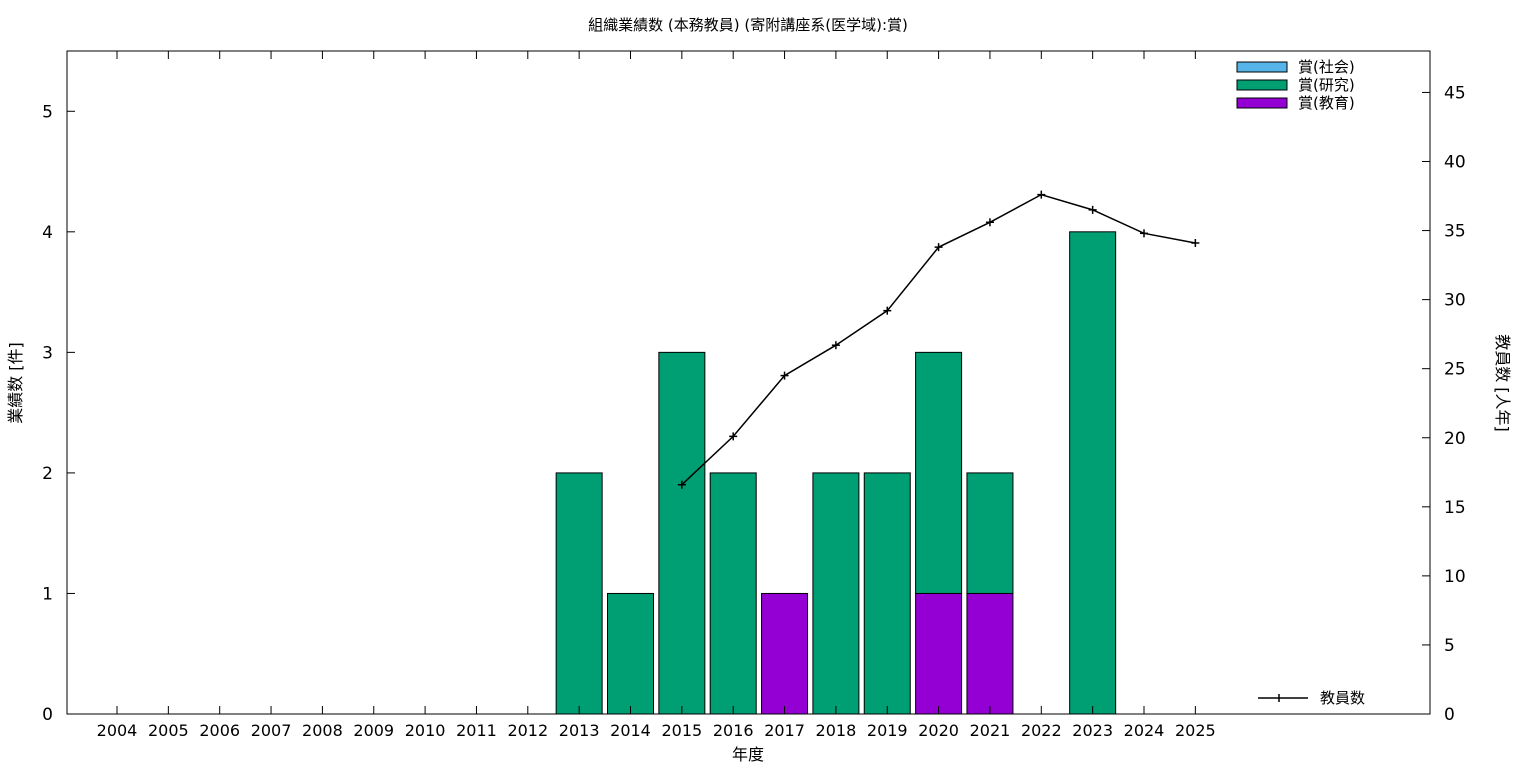 The image size is (1536, 768). What do you see at coordinates (1300, 382) in the screenshot?
I see `legend: 賞(社会)賞(研究)賞(教育) 教員数` at bounding box center [1300, 382].